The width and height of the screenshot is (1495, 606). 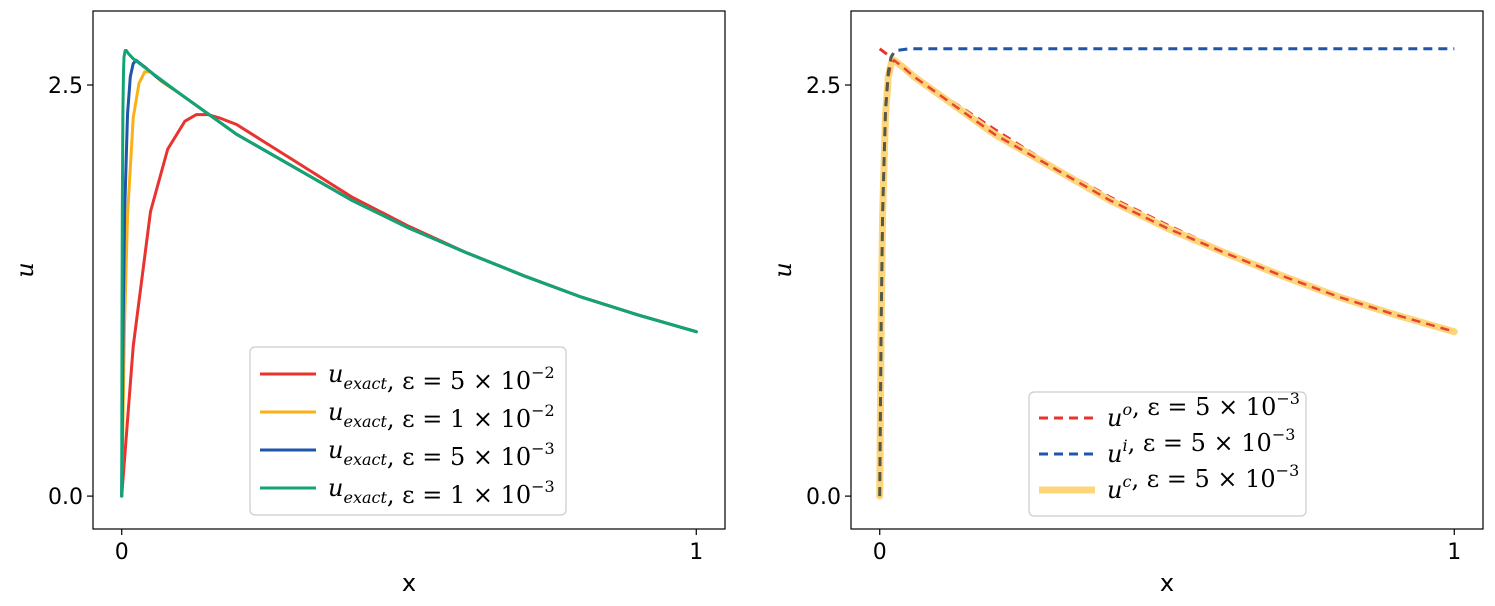 What do you see at coordinates (1201, 446) in the screenshot?
I see `legend-label-2: ui, ε = 5 × 10−3` at bounding box center [1201, 446].